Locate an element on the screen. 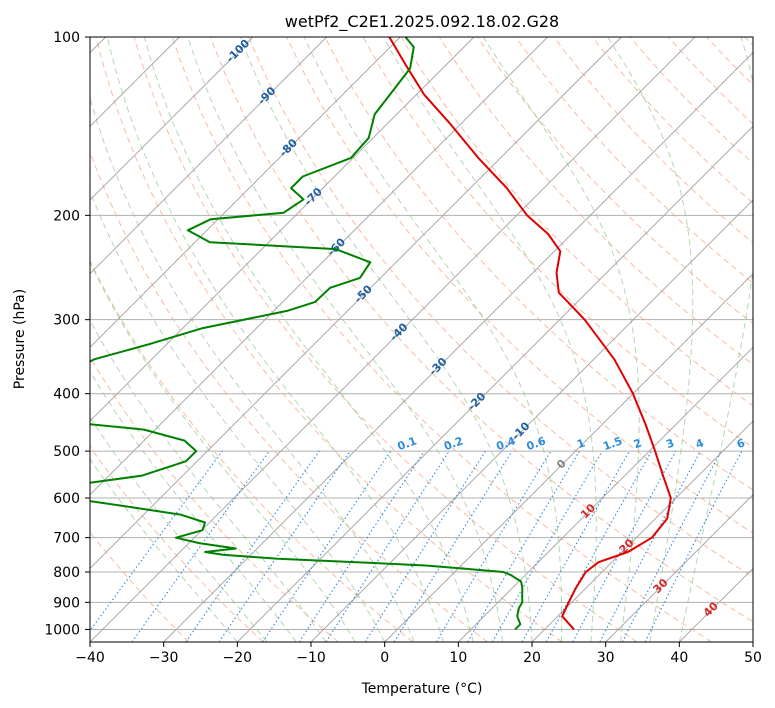 The width and height of the screenshot is (775, 708). y-tick-label: 200 is located at coordinates (66, 216).